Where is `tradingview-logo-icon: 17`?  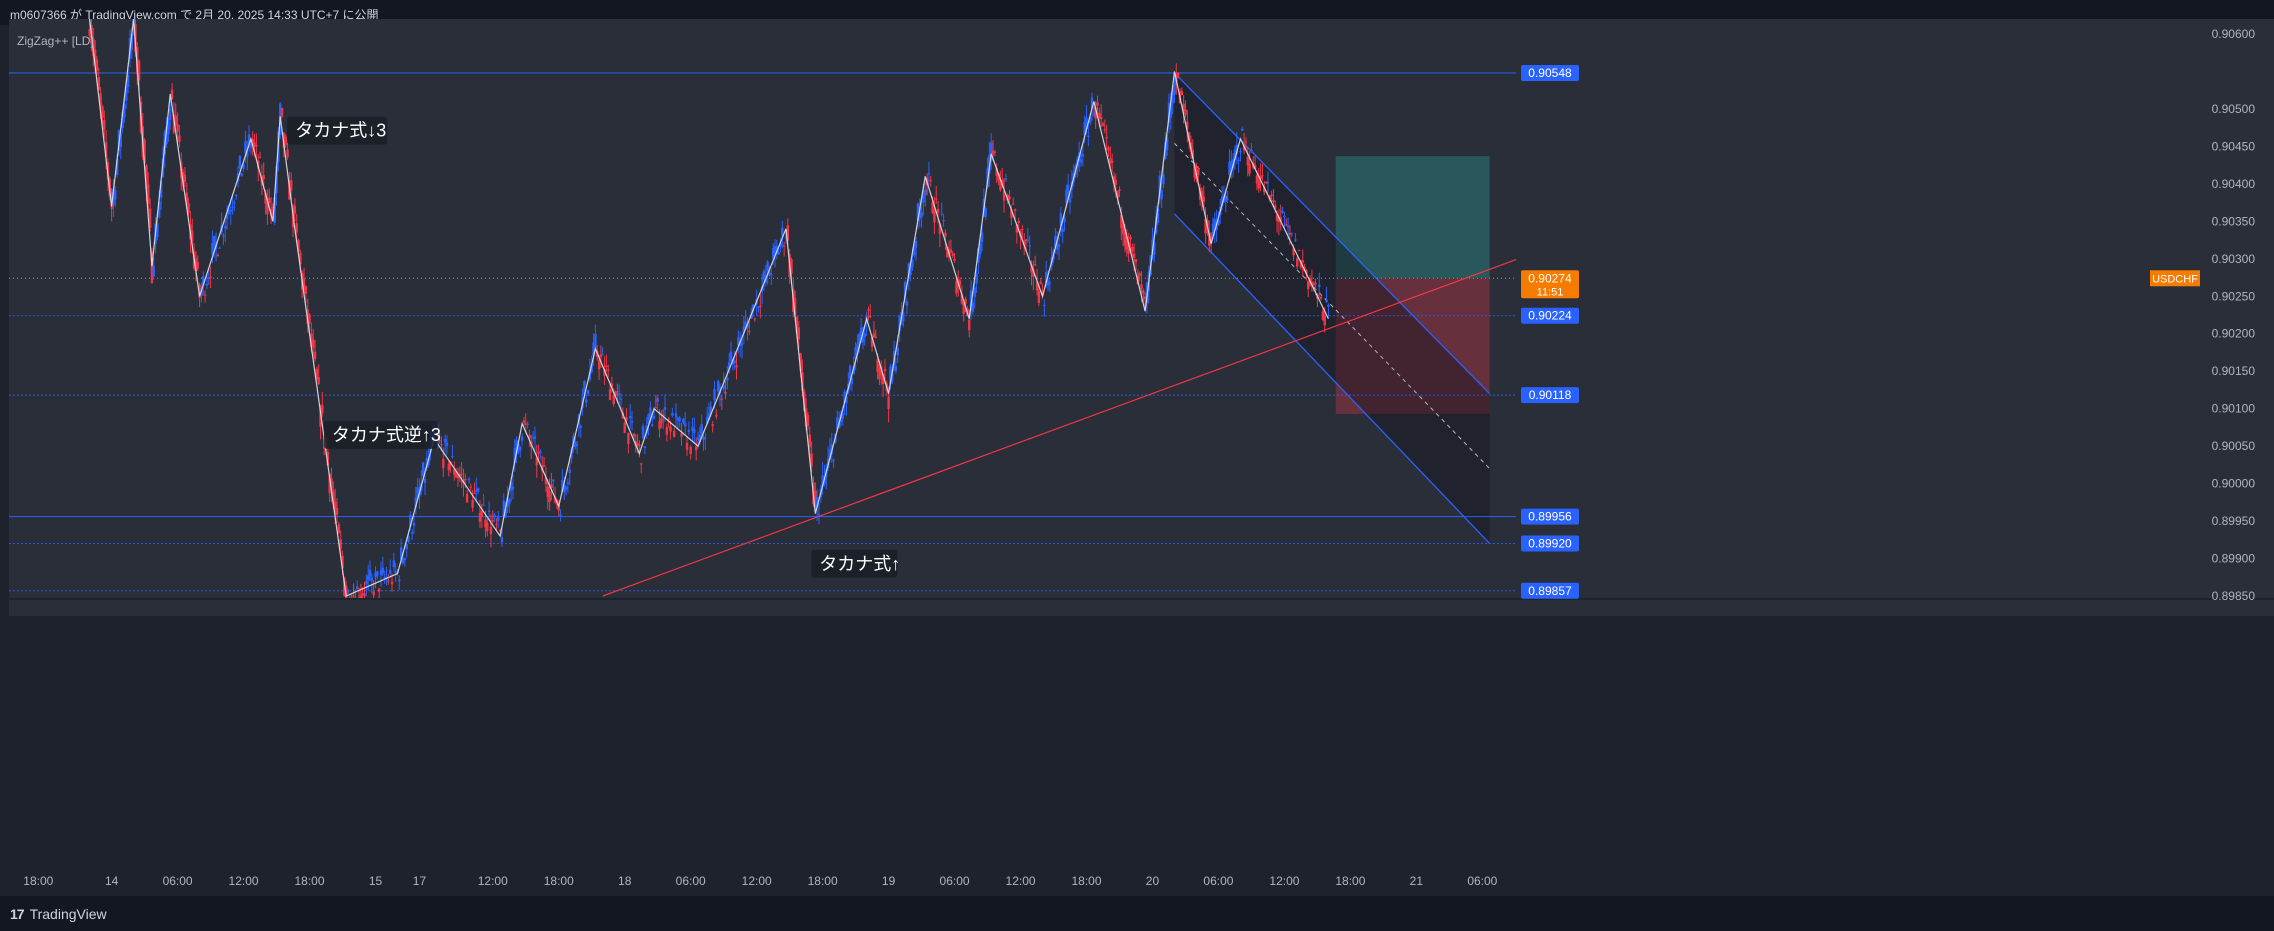
tradingview-logo-icon: 17 is located at coordinates (17, 914).